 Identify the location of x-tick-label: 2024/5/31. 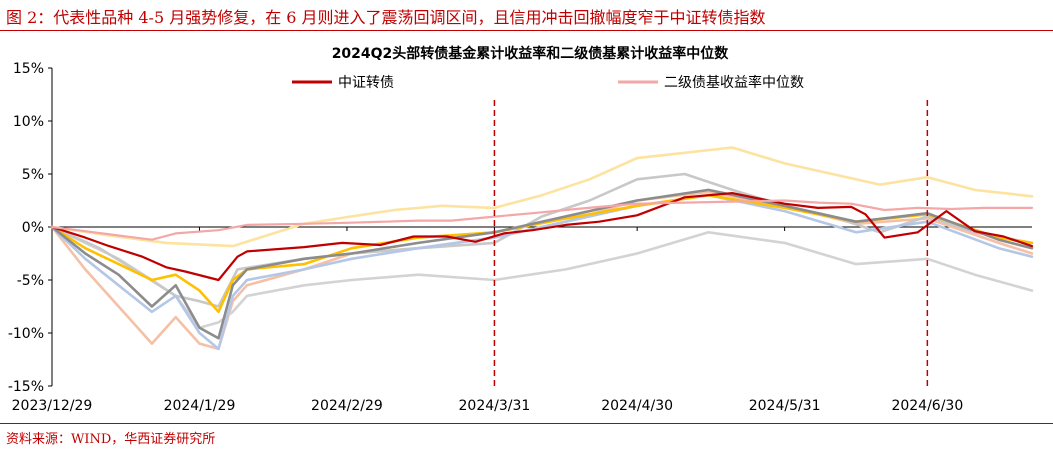
(785, 406).